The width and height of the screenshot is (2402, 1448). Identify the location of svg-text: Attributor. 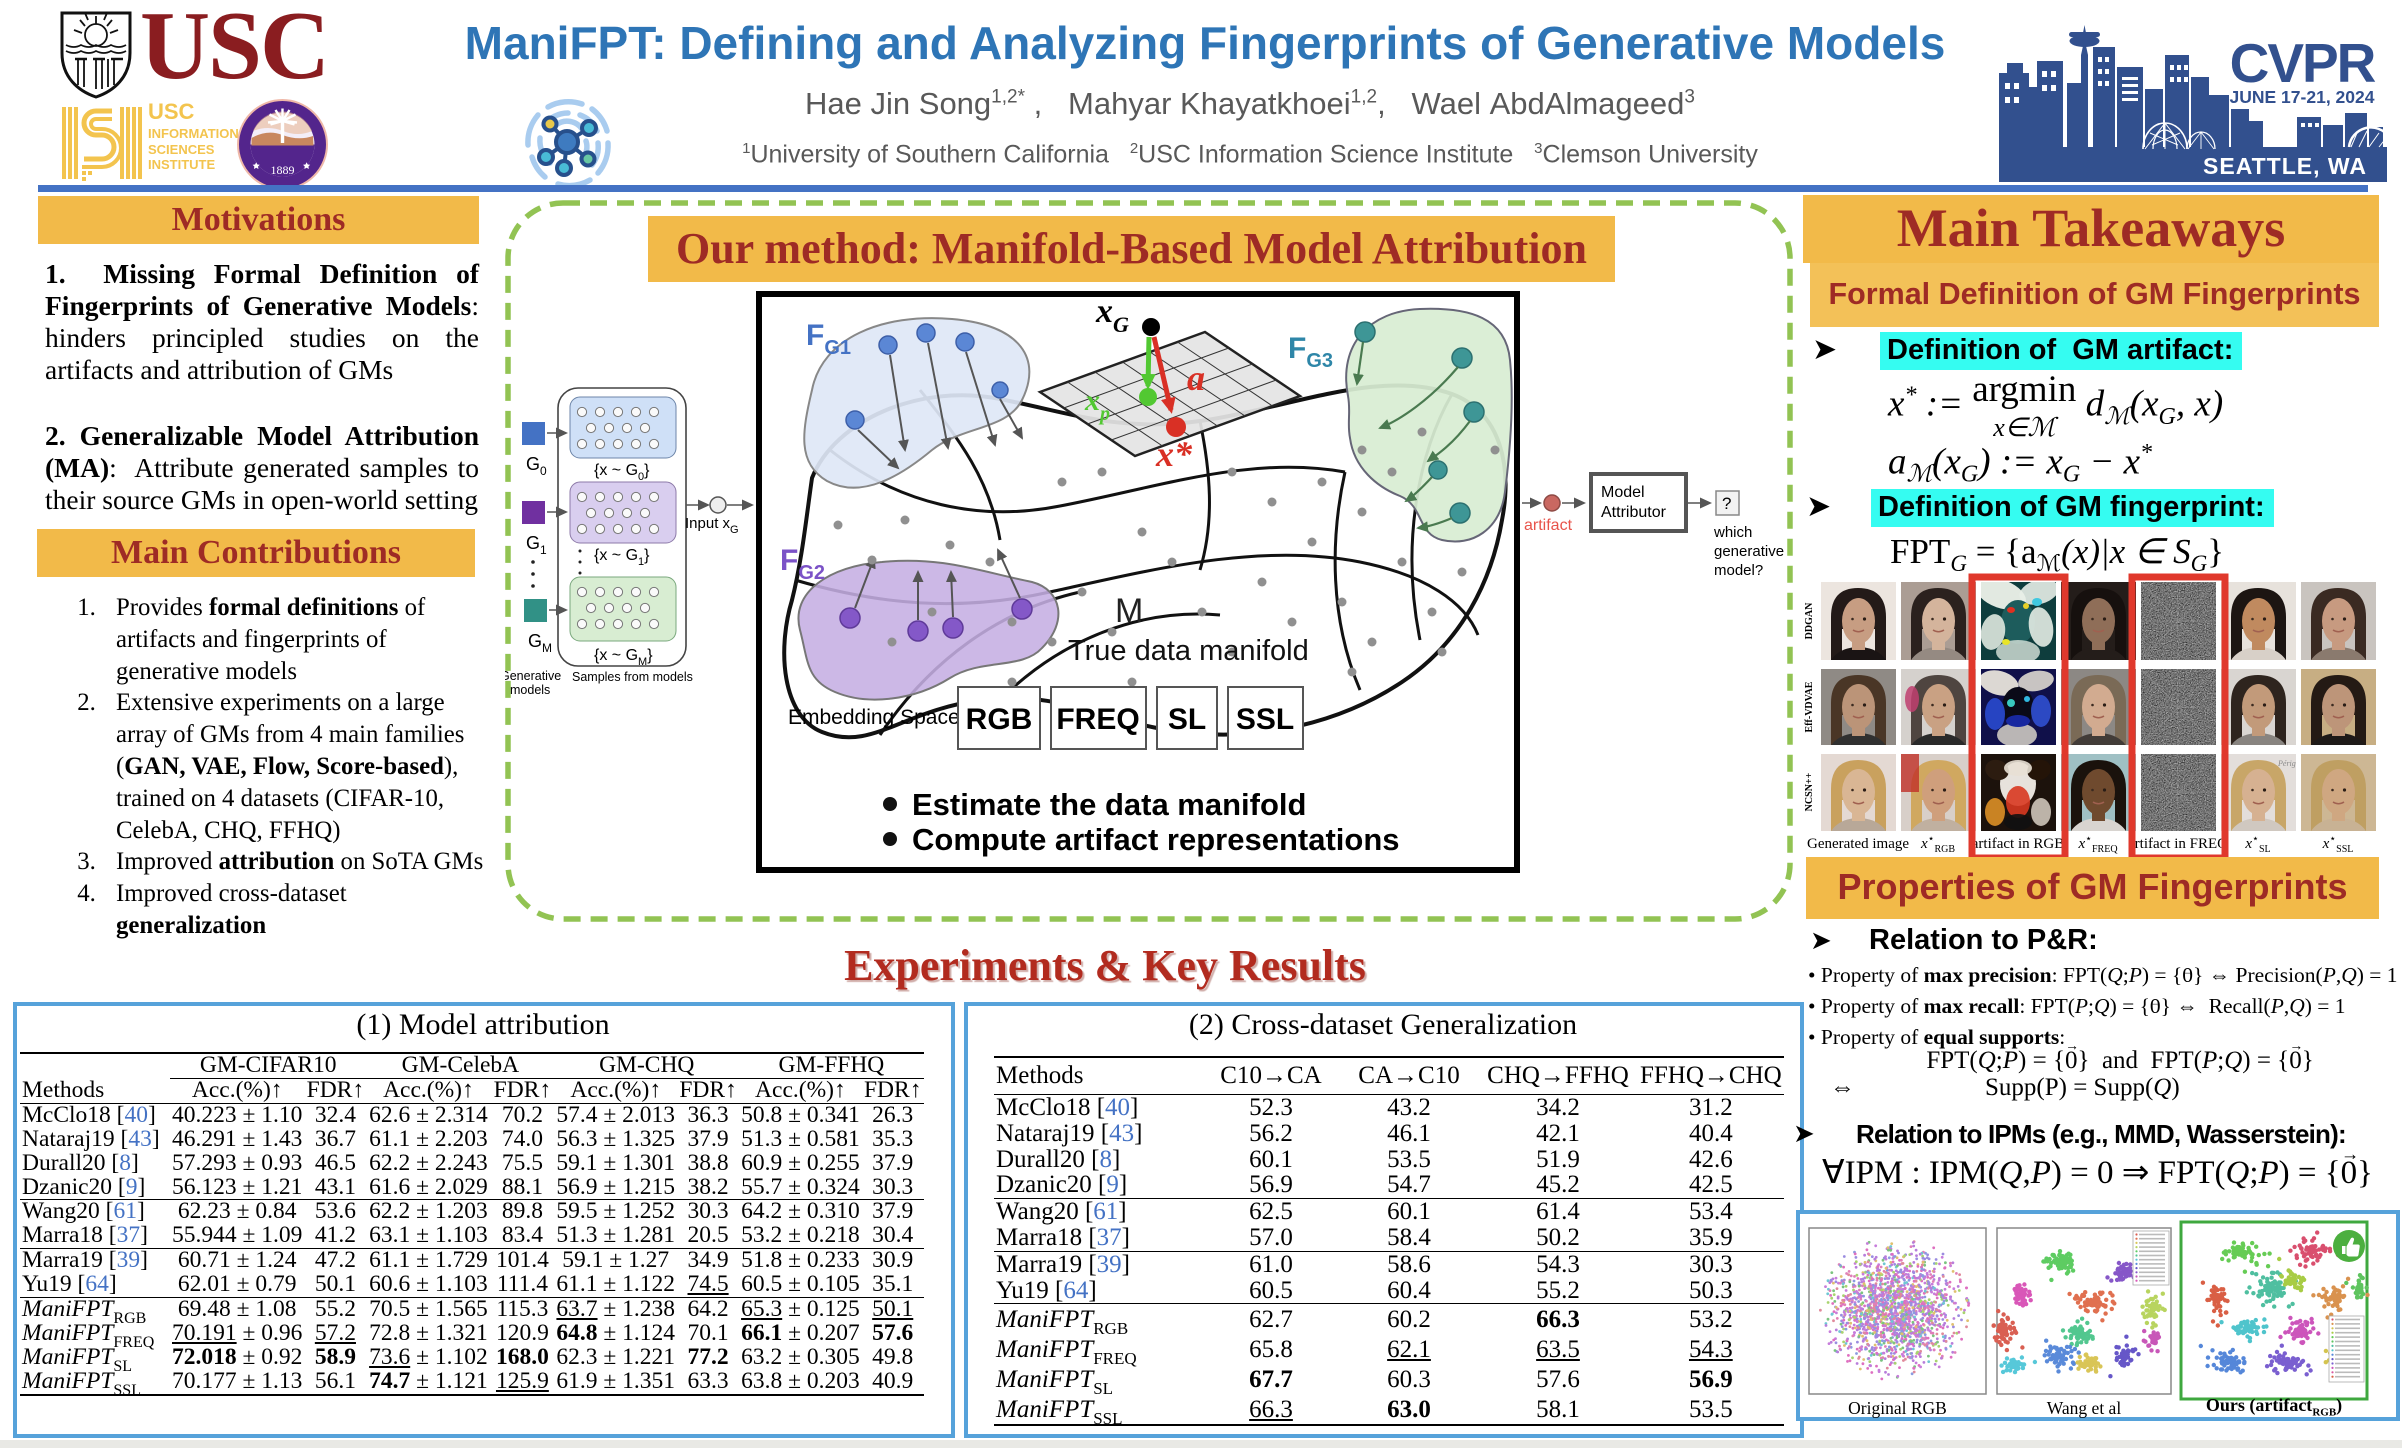
(1634, 512).